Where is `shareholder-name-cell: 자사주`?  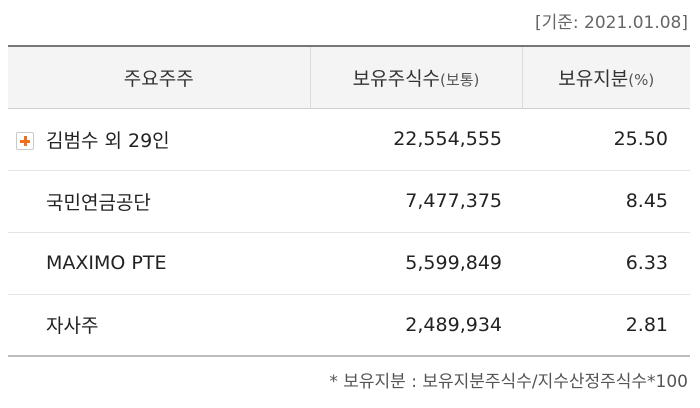 shareholder-name-cell: 자사주 is located at coordinates (159, 325).